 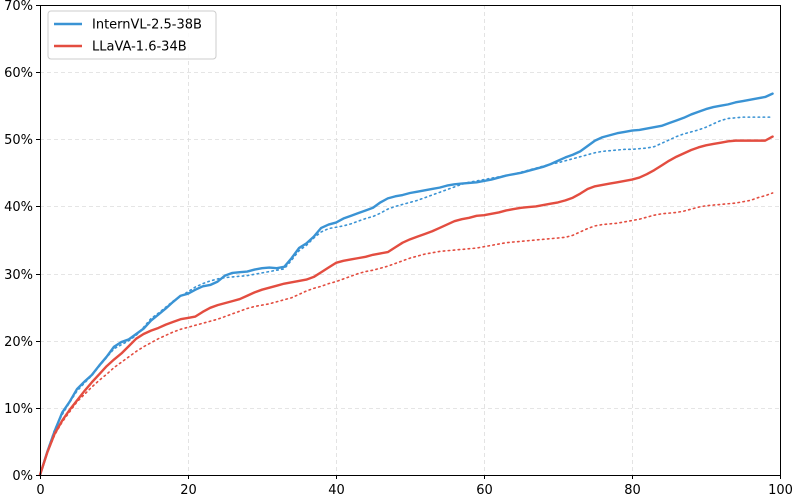 I want to click on legend: InternVL-2.5-38B LLaVA-1.6-34B, so click(x=132, y=35).